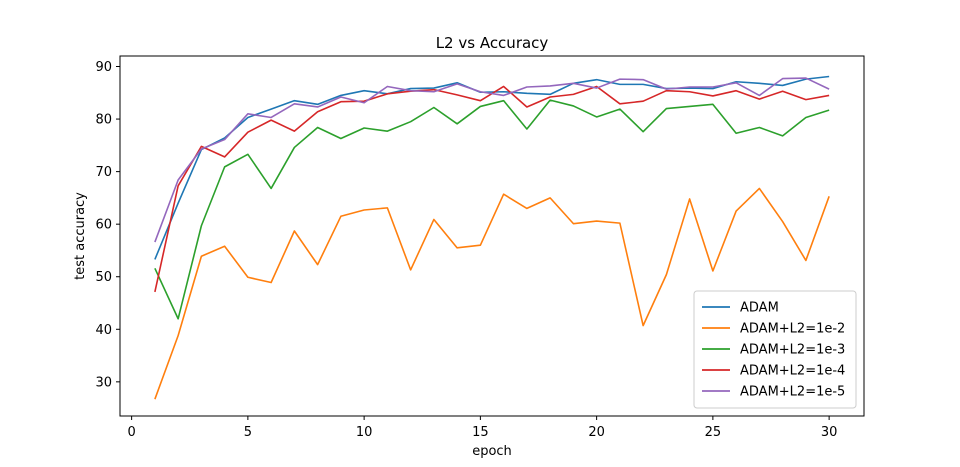 This screenshot has height=467, width=960. What do you see at coordinates (596, 432) in the screenshot?
I see `x-tick-label: 20` at bounding box center [596, 432].